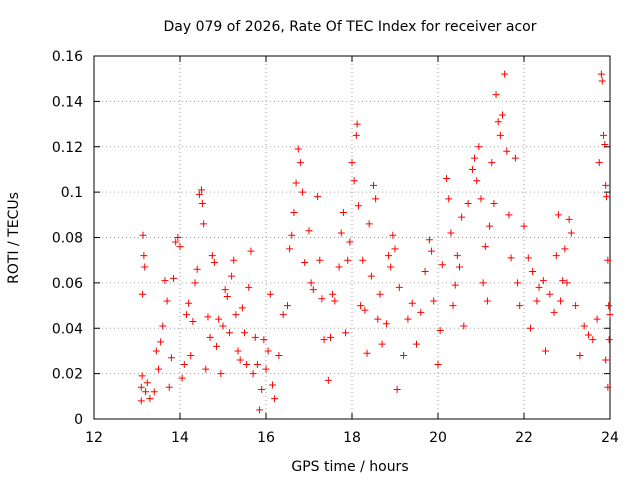  Describe the element at coordinates (266, 438) in the screenshot. I see `x-tick-label: 16` at that location.